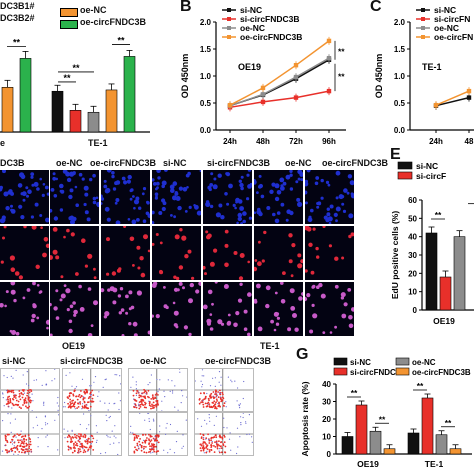  I want to click on panel-g-ytick-label-3: 30, so click(326, 402).